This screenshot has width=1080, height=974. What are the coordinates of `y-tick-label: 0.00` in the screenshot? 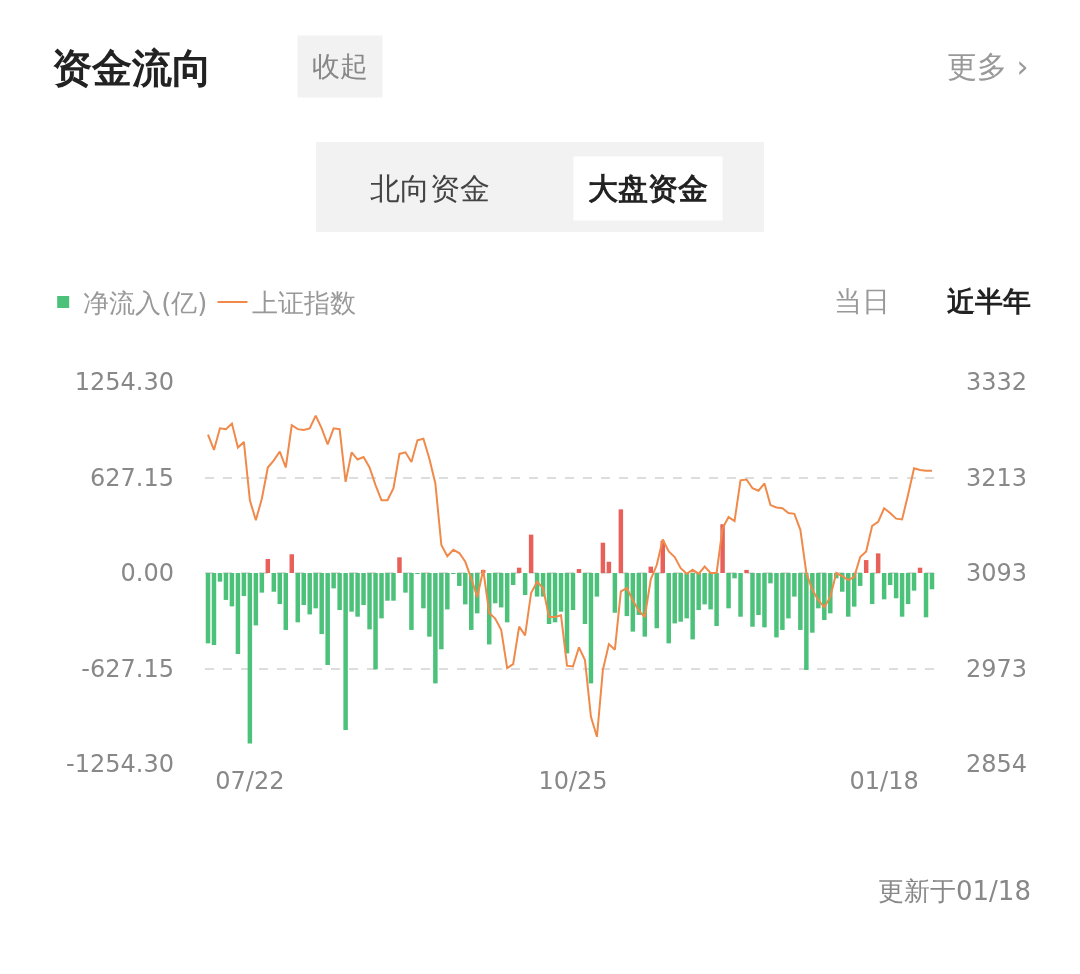 It's located at (147, 573).